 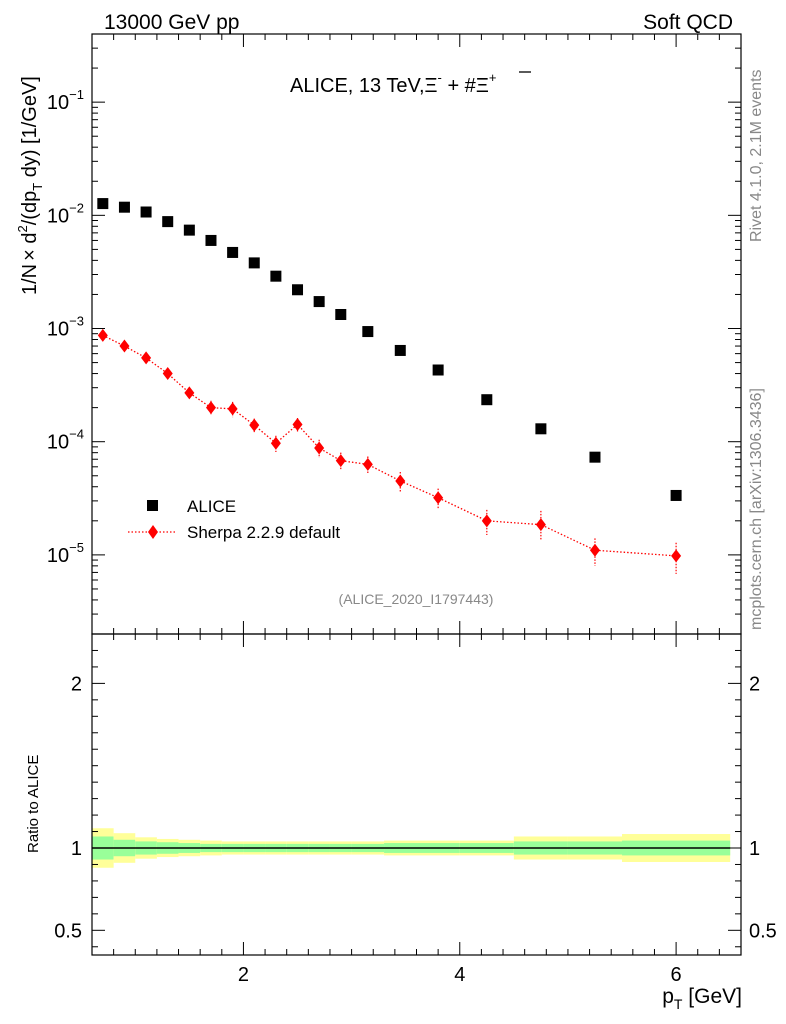 I want to click on legend-label-sherpa: Sherpa 2.2.9 default, so click(x=263, y=532).